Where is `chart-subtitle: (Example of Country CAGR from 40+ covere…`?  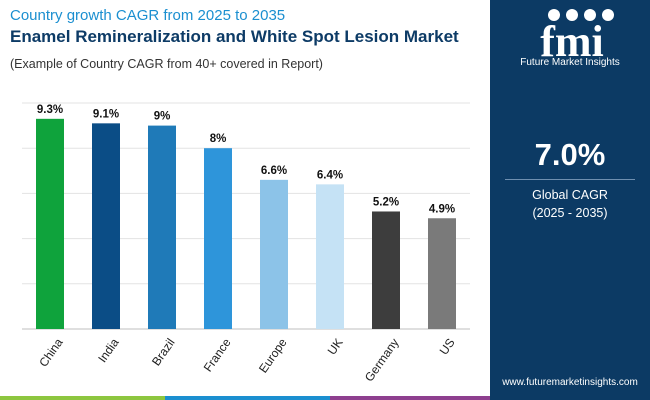 chart-subtitle: (Example of Country CAGR from 40+ covere… is located at coordinates (166, 64).